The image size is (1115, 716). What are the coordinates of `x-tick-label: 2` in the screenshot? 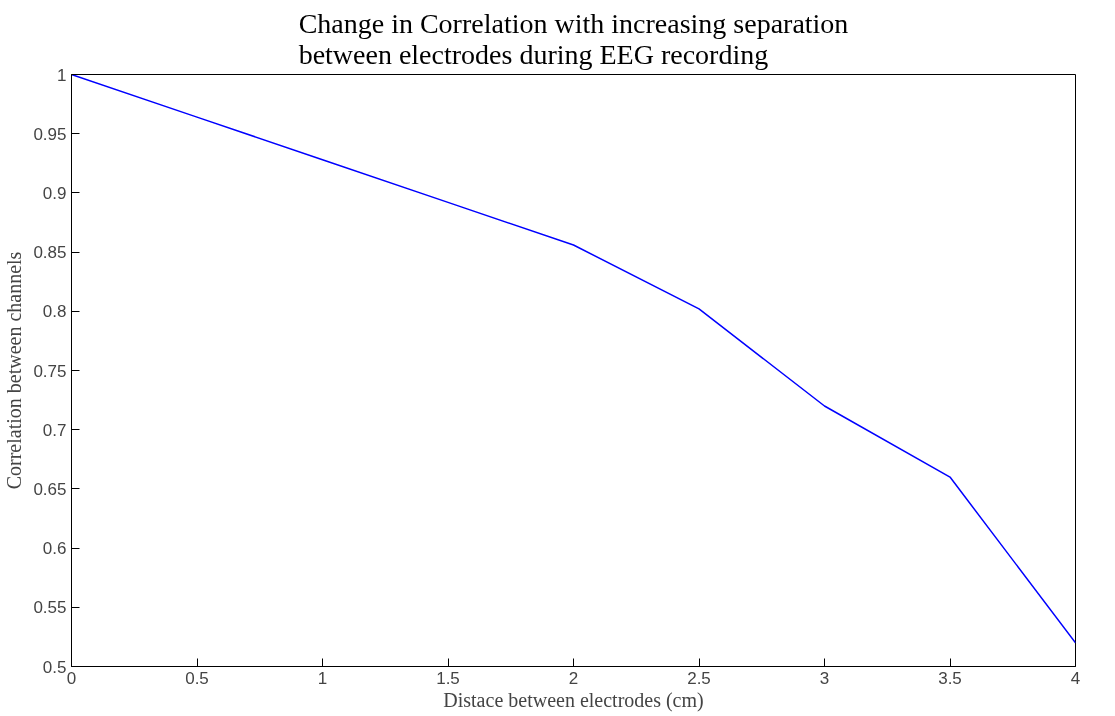 It's located at (573, 678).